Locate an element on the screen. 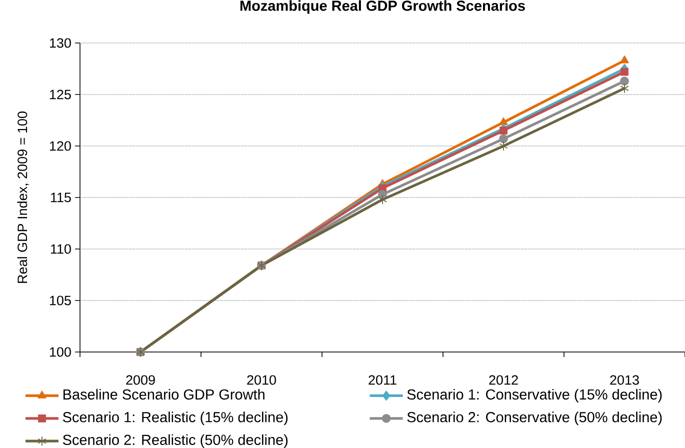  y-tick-label: 110 is located at coordinates (60, 249).